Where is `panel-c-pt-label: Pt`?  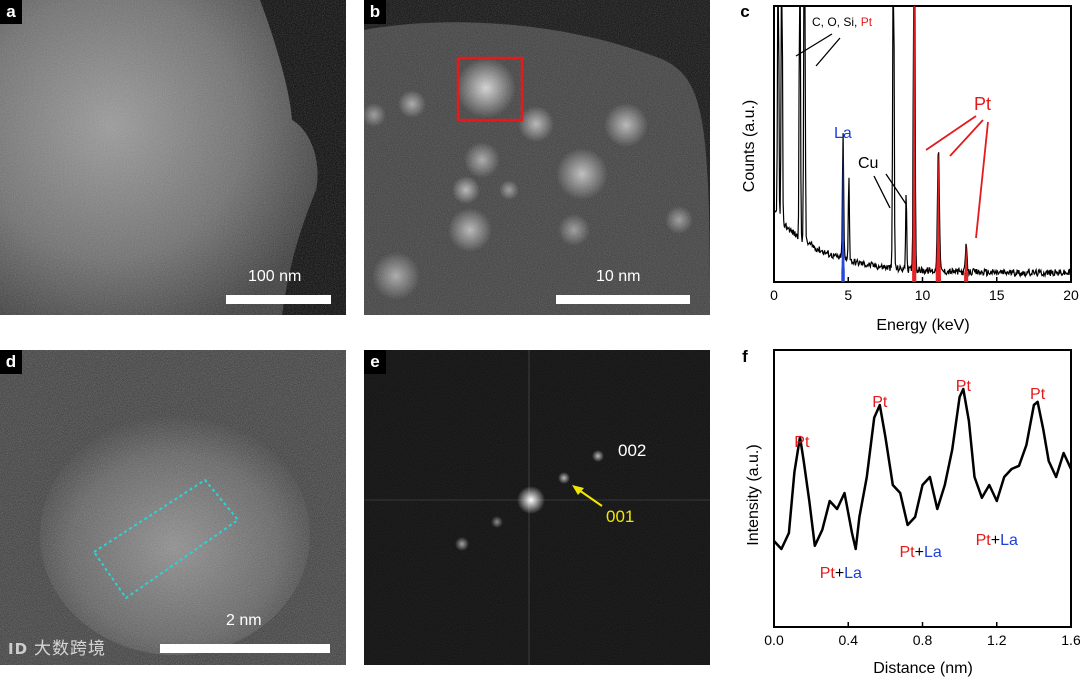 panel-c-pt-label: Pt is located at coordinates (982, 104).